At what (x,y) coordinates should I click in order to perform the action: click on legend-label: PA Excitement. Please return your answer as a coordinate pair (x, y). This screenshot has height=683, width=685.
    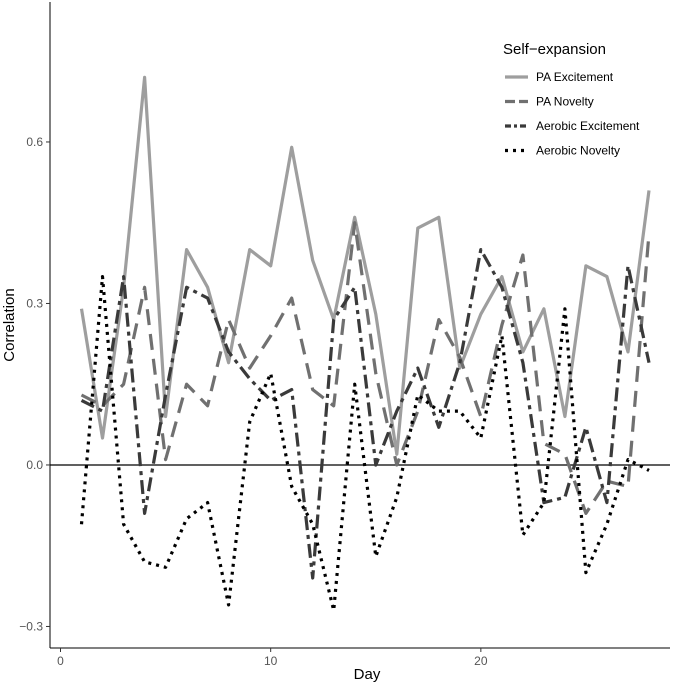
    Looking at the image, I should click on (575, 77).